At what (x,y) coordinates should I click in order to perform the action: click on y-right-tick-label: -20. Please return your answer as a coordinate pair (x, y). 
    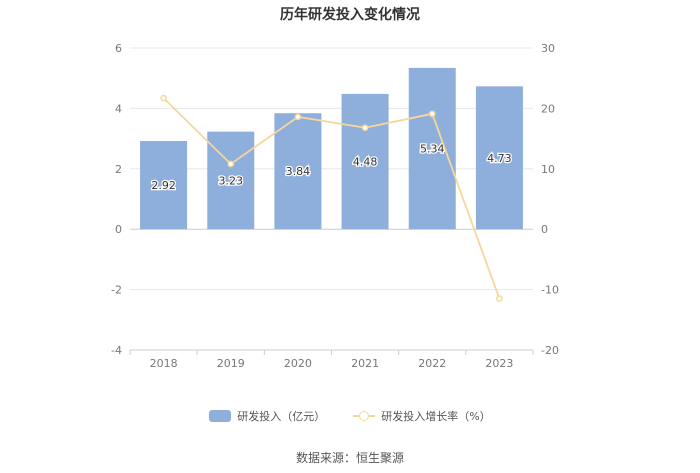
    Looking at the image, I should click on (550, 350).